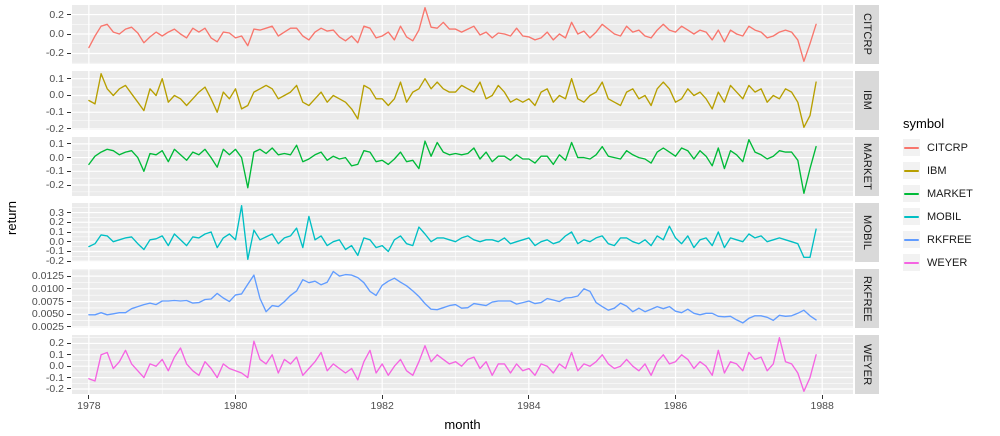 Image resolution: width=1000 pixels, height=436 pixels. Describe the element at coordinates (89, 406) in the screenshot. I see `x-tick-label: 1978` at that location.